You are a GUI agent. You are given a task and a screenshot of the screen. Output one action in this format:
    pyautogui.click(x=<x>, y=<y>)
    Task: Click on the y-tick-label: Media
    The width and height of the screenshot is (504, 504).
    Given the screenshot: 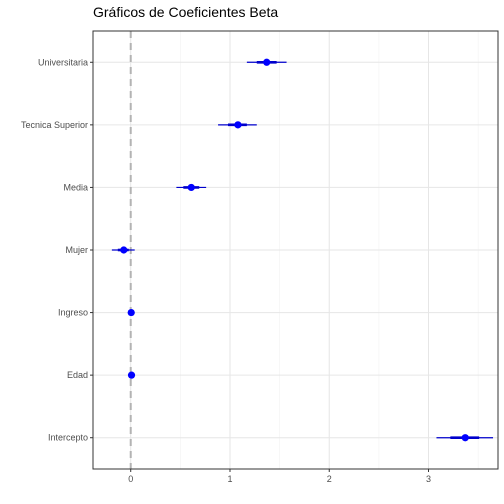 What is the action you would take?
    pyautogui.click(x=75, y=187)
    